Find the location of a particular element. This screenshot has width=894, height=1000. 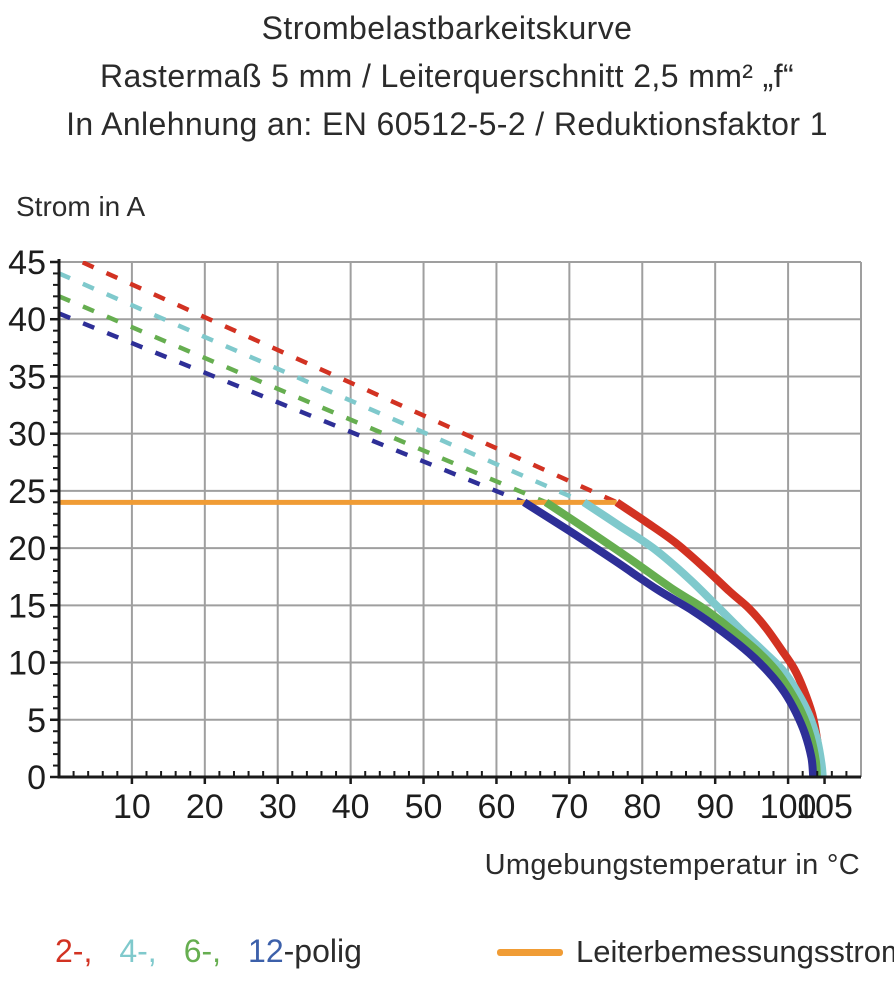

legend-pole-counts: 2-, 4-, 6-, 12-polig is located at coordinates (208, 951).